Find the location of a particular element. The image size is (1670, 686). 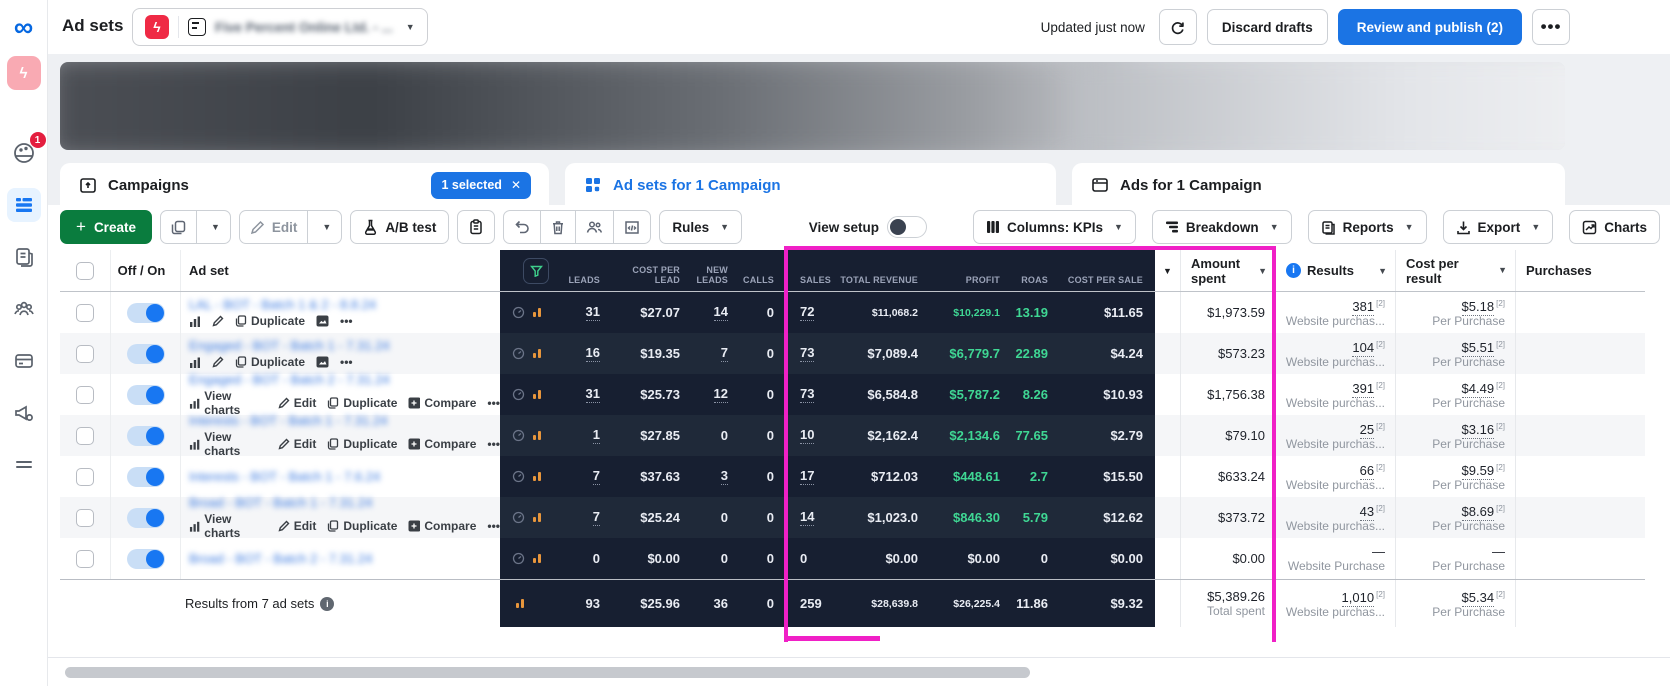

cost-per-result-value: $5.18 [2] is located at coordinates (1483, 307).